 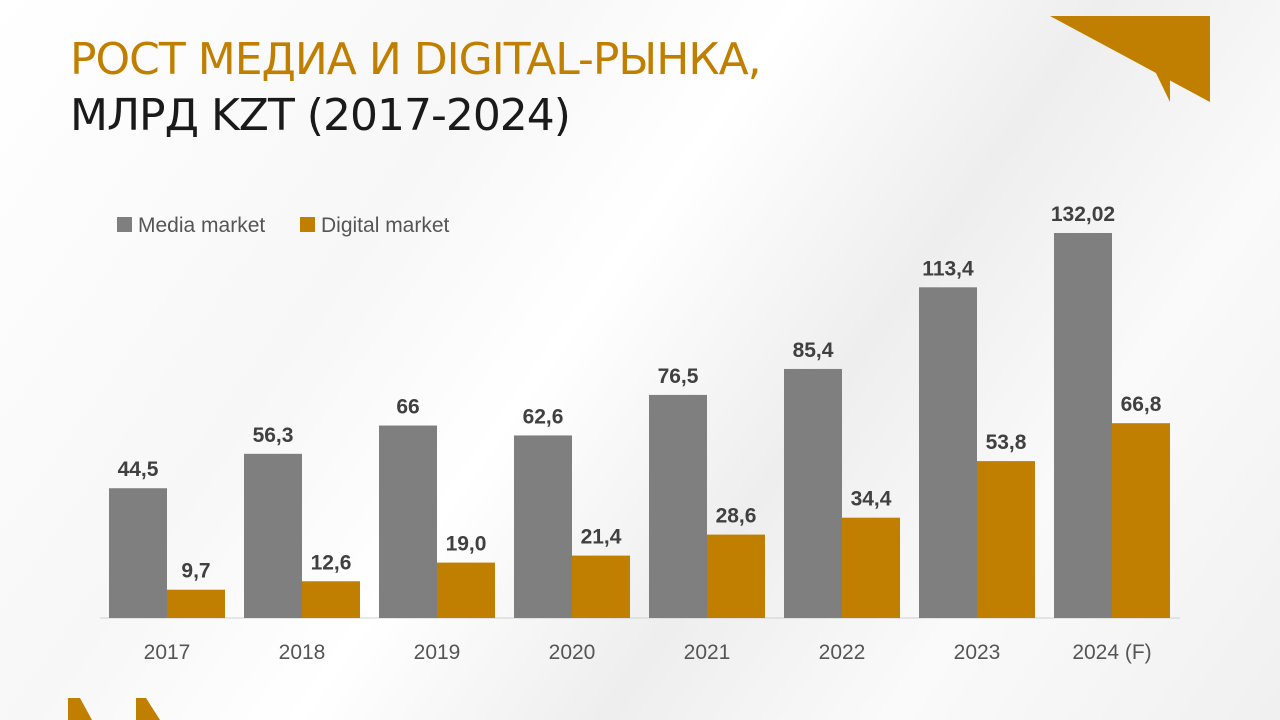 I want to click on x-tick-label-3: 2020, so click(x=572, y=652).